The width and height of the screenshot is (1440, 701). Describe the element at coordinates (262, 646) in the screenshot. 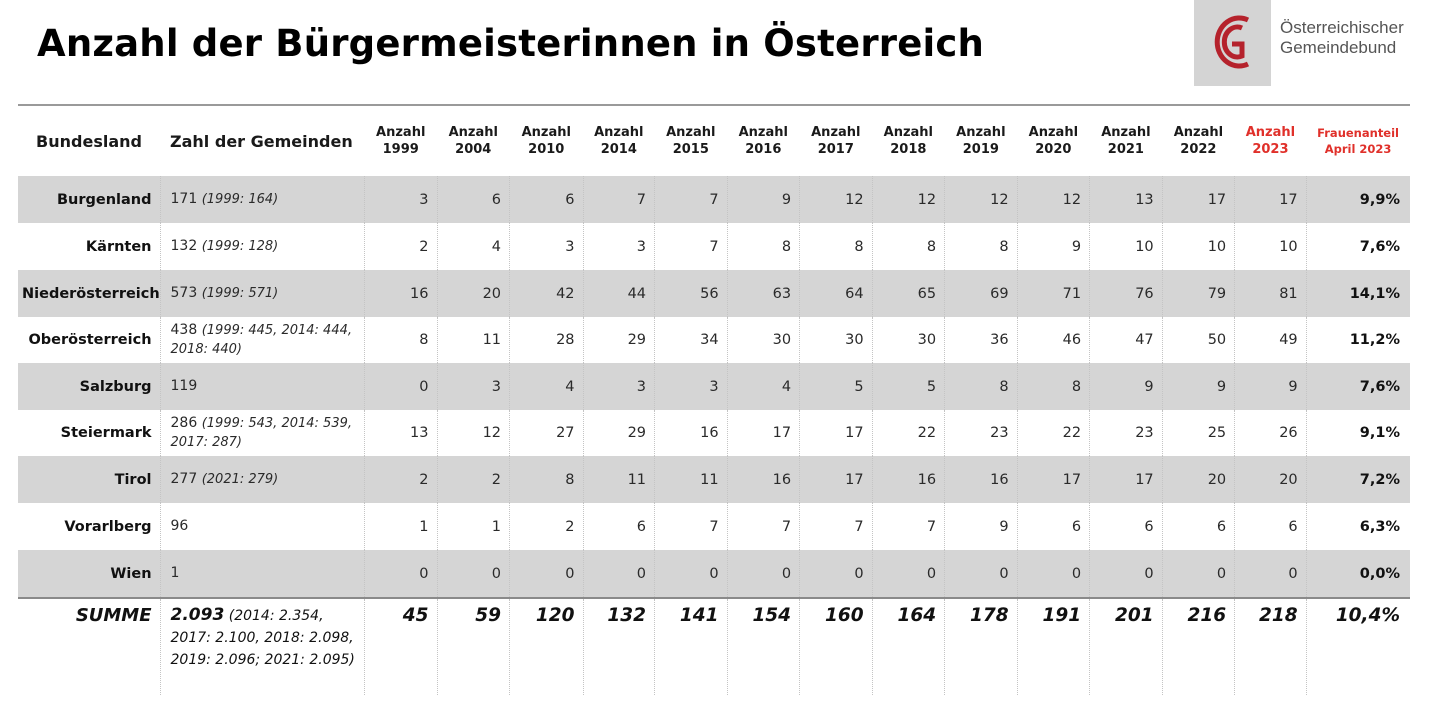

I see `cell-summe-gemeinden: 2.093 (2014: 2.354, 2017: 2.100, 2018` at that location.